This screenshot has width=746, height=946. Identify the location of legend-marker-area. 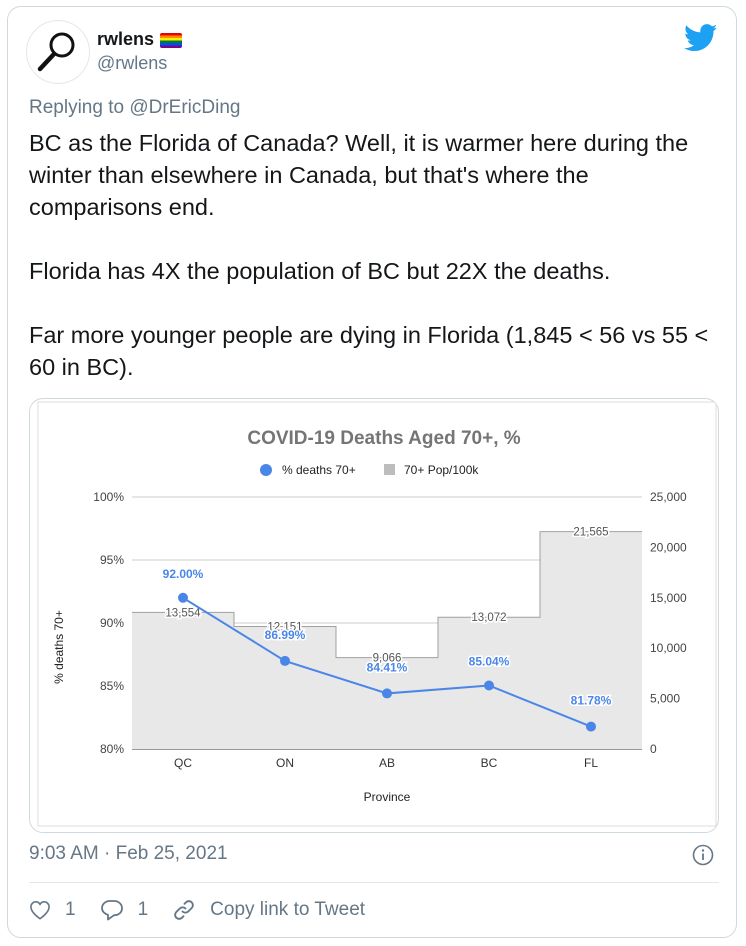
(389, 469).